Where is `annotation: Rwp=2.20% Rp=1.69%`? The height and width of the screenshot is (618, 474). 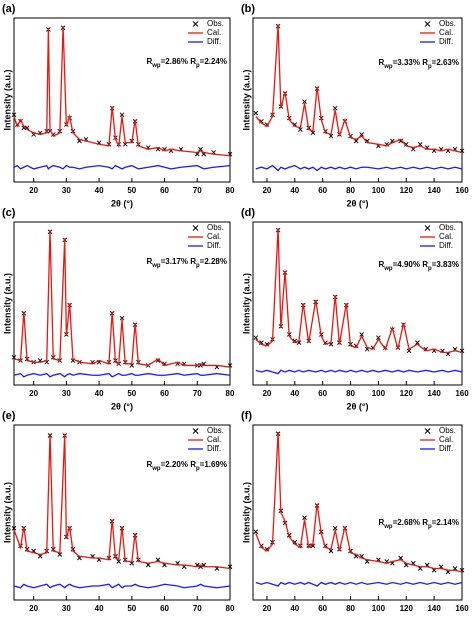
annotation: Rwp=2.20% Rp=1.69% is located at coordinates (186, 465).